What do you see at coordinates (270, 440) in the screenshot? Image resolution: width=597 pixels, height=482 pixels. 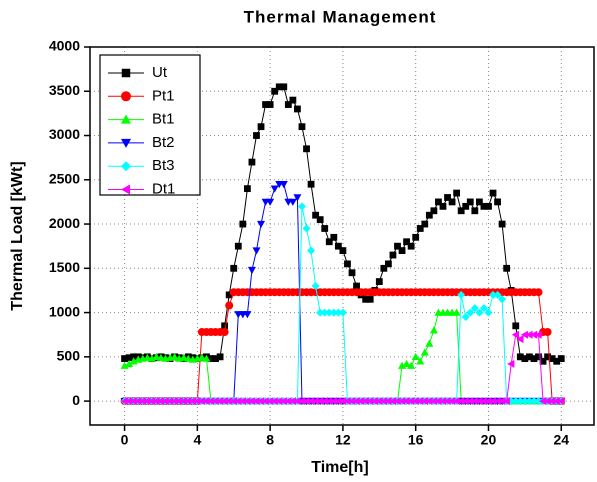 I see `x-tick-label: 8` at bounding box center [270, 440].